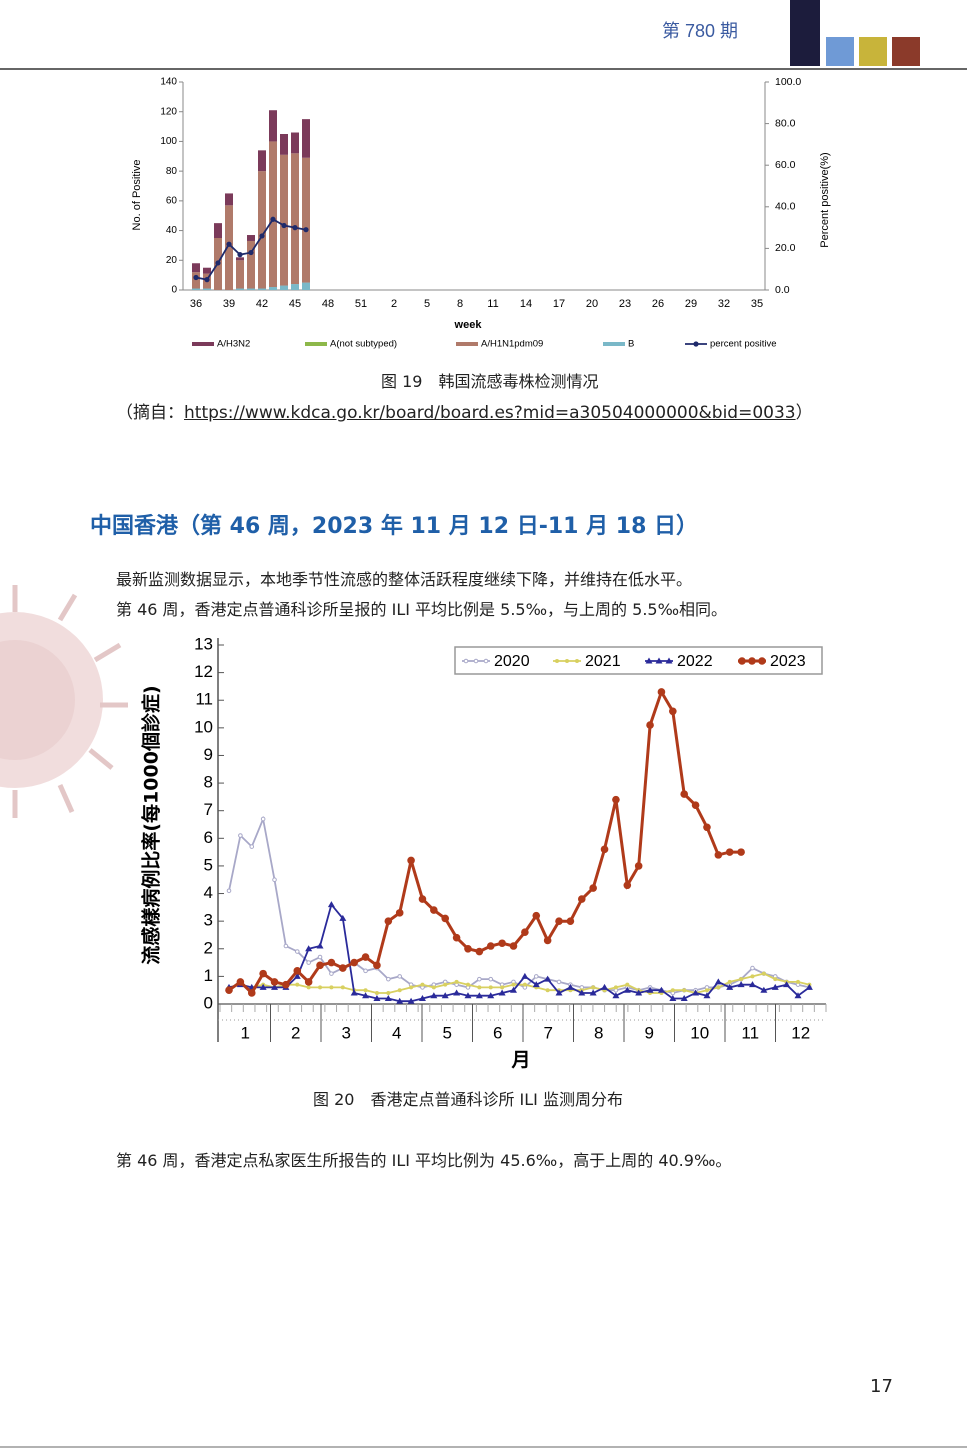 The image size is (967, 1450). I want to click on section-heading: 中国香港（第 46 周，2023 年 11 月 12 日-11 月 18 日）, so click(394, 526).